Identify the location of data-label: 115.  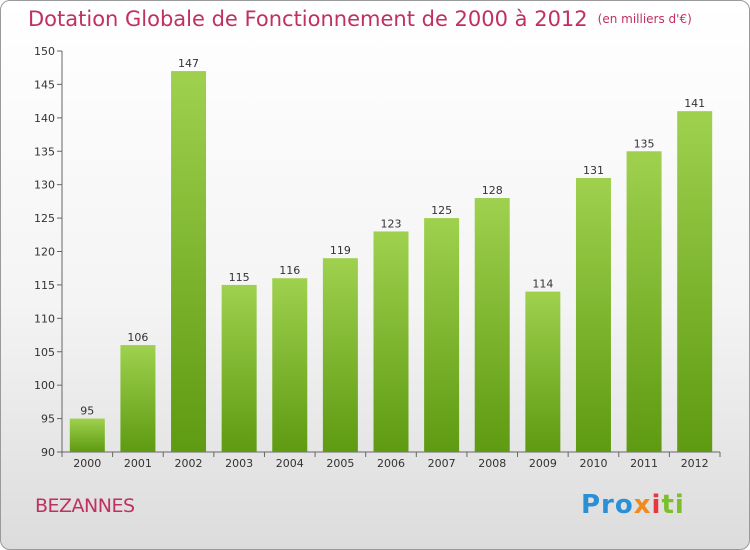
(239, 277).